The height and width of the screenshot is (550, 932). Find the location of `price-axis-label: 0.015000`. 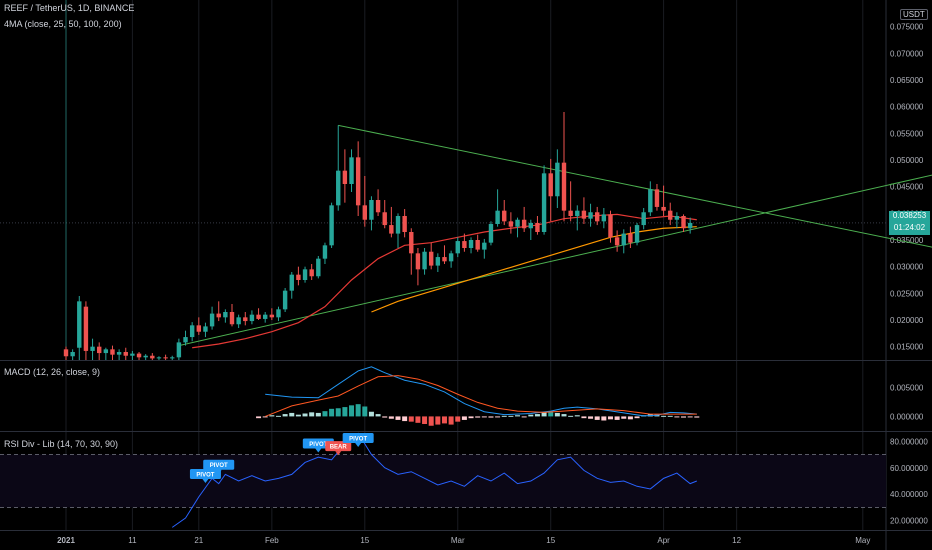

price-axis-label: 0.015000 is located at coordinates (907, 347).